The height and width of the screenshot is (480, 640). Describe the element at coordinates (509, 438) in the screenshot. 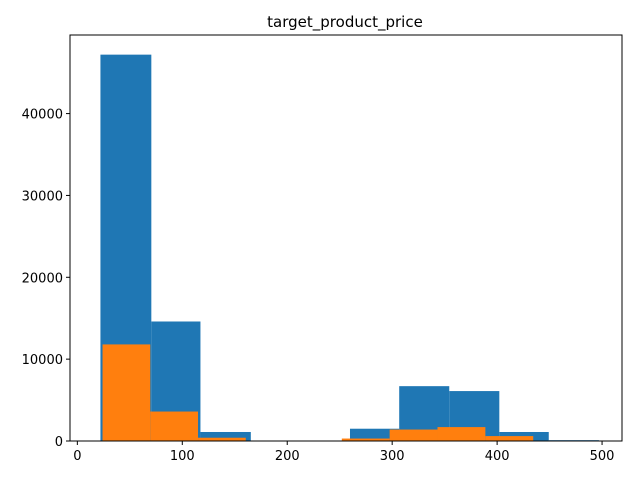

I see `histogram-bar-s2-b9` at that location.